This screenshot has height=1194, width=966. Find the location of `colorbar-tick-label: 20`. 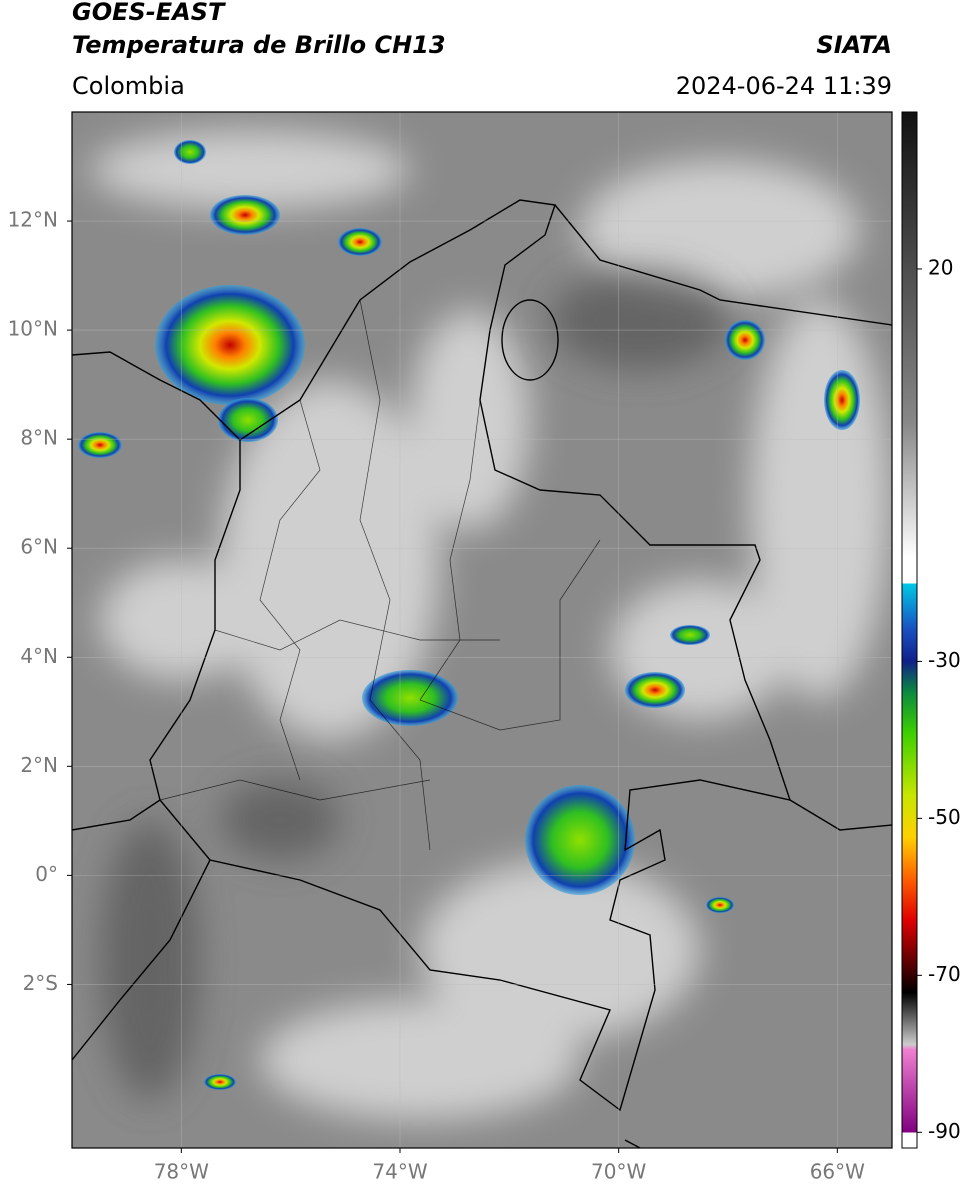

colorbar-tick-label: 20 is located at coordinates (940, 267).